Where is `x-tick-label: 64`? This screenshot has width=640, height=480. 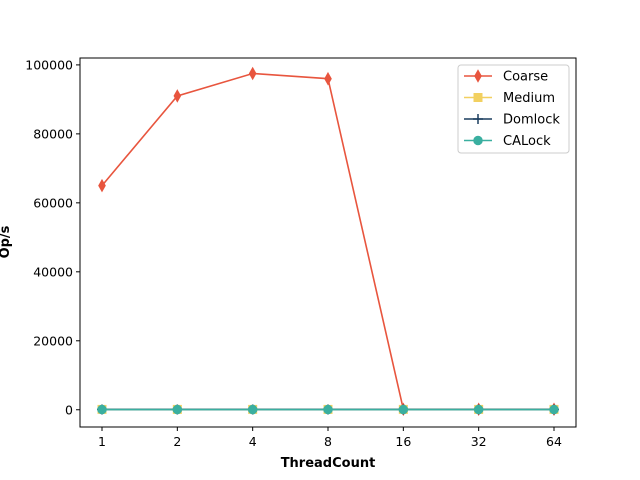 x-tick-label: 64 is located at coordinates (554, 441).